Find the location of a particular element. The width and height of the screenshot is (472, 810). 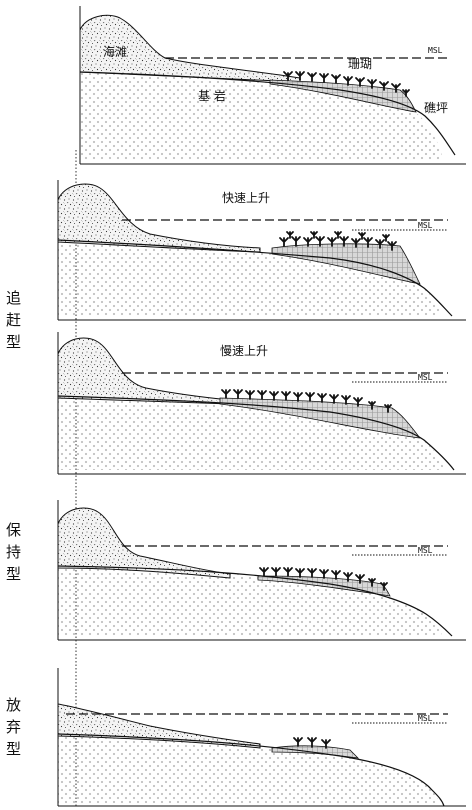

panel-1-msl-label: MSL is located at coordinates (435, 50).